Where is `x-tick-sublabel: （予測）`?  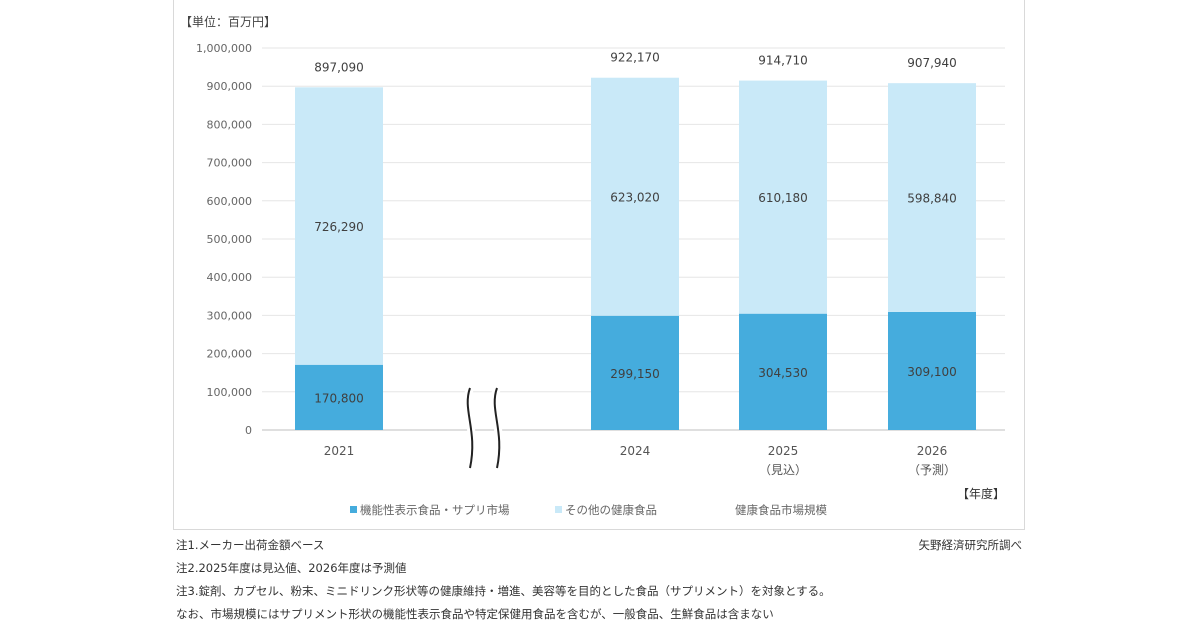 x-tick-sublabel: （予測） is located at coordinates (932, 470).